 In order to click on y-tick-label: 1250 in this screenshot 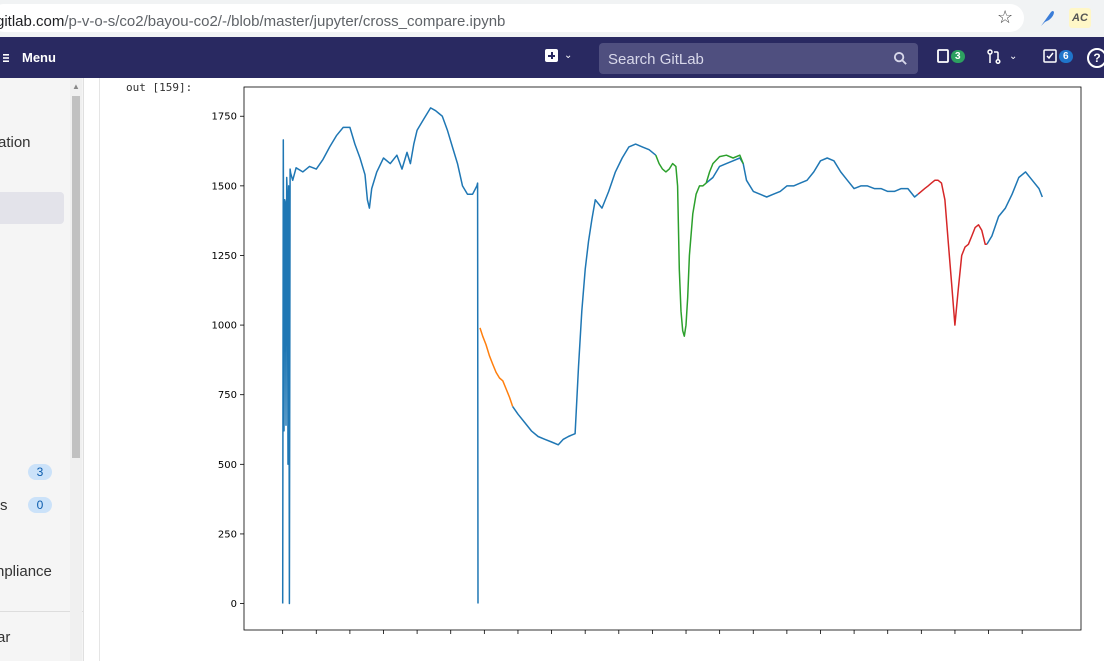, I will do `click(224, 256)`.